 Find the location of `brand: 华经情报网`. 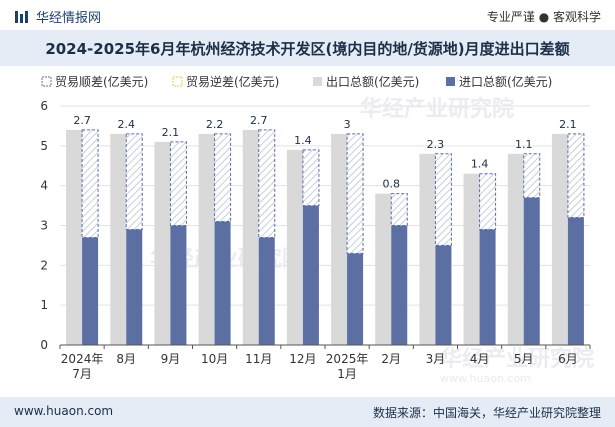

brand: 华经情报网 is located at coordinates (57, 16).